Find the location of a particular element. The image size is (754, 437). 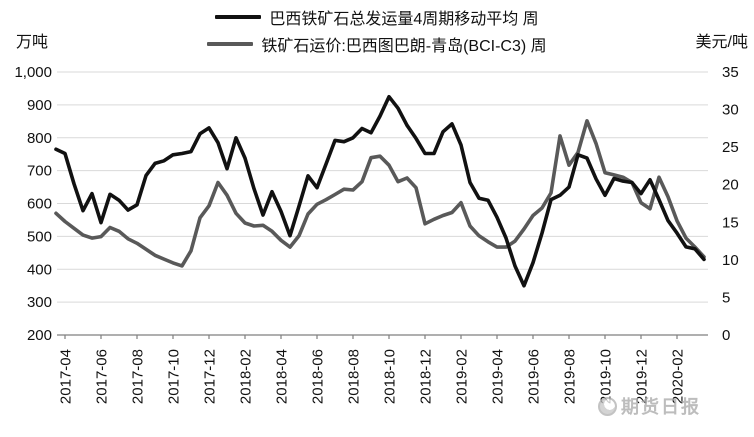

right-axis-tick-label: 20 is located at coordinates (730, 185).